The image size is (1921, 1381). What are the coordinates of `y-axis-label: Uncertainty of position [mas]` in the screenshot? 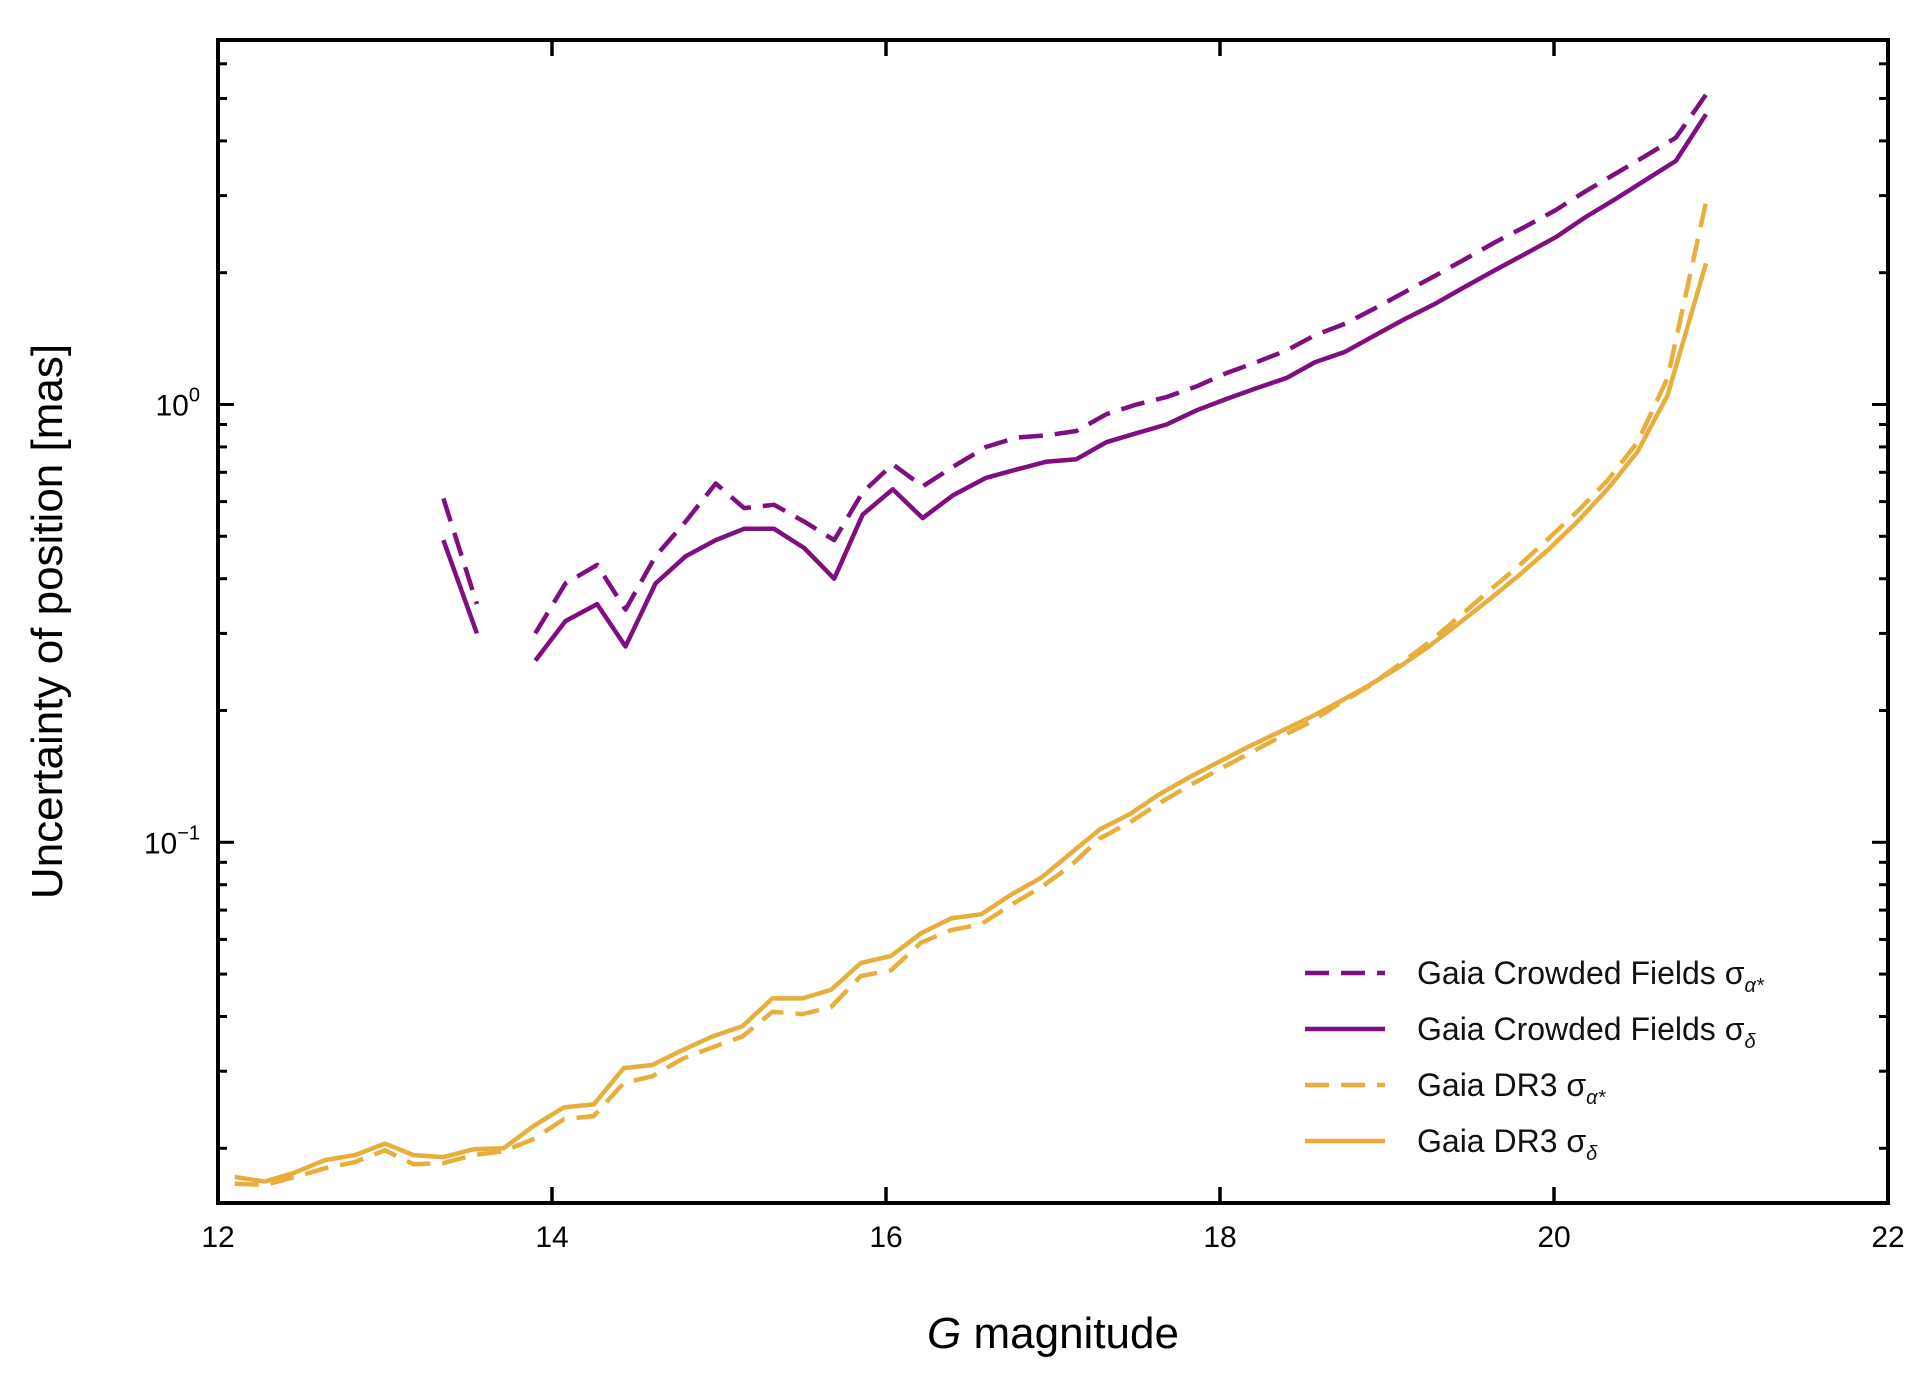 It's located at (47, 621).